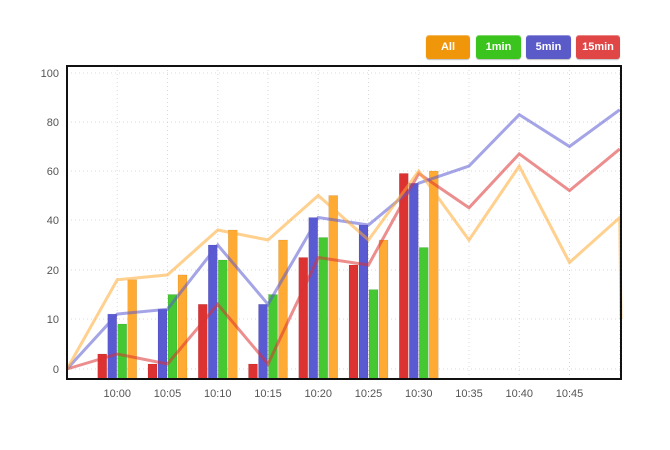 This screenshot has width=670, height=450. What do you see at coordinates (53, 320) in the screenshot?
I see `y-tick-label: 10` at bounding box center [53, 320].